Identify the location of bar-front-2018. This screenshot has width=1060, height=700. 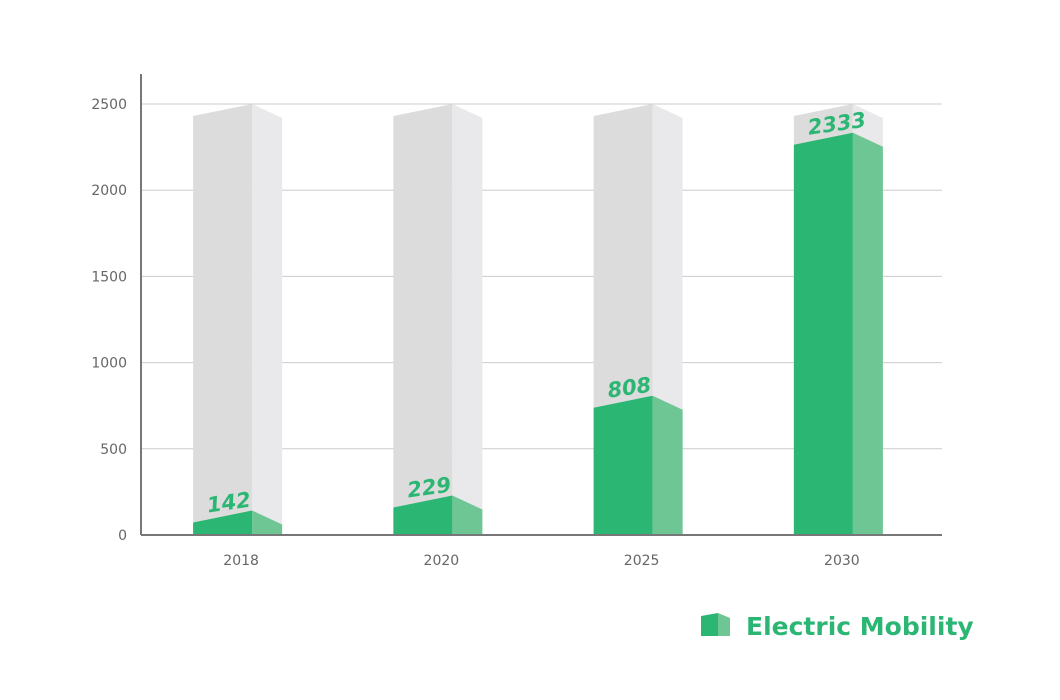
(223, 522).